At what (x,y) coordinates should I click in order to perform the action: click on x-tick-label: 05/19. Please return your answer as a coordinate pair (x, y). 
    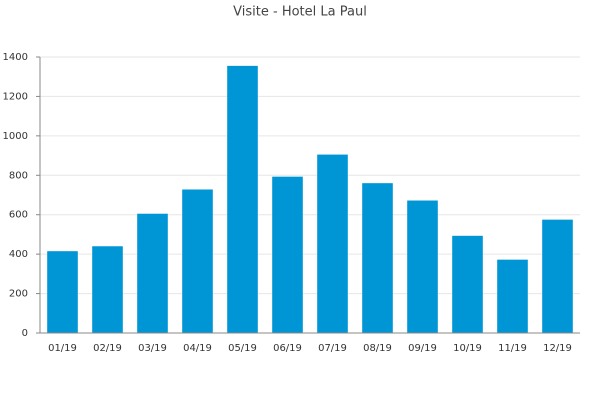
    Looking at the image, I should click on (242, 348).